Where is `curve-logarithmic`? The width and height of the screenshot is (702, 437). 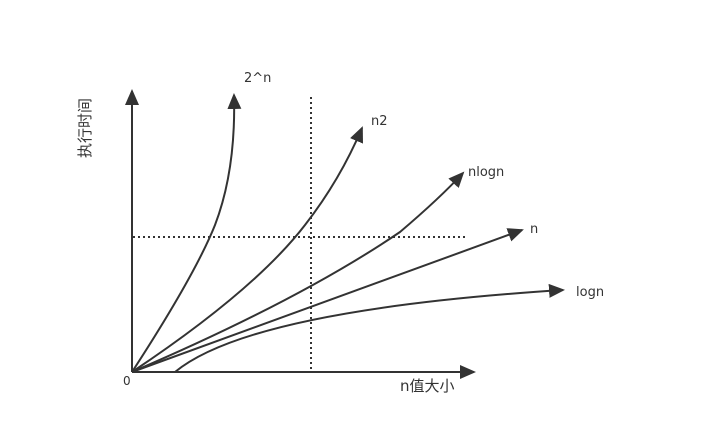
curve-logarithmic is located at coordinates (369, 328).